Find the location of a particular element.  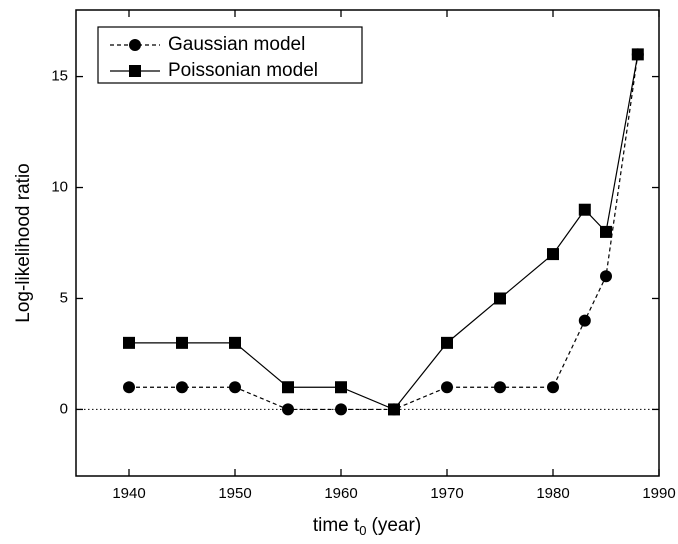

legend-box is located at coordinates (230, 55).